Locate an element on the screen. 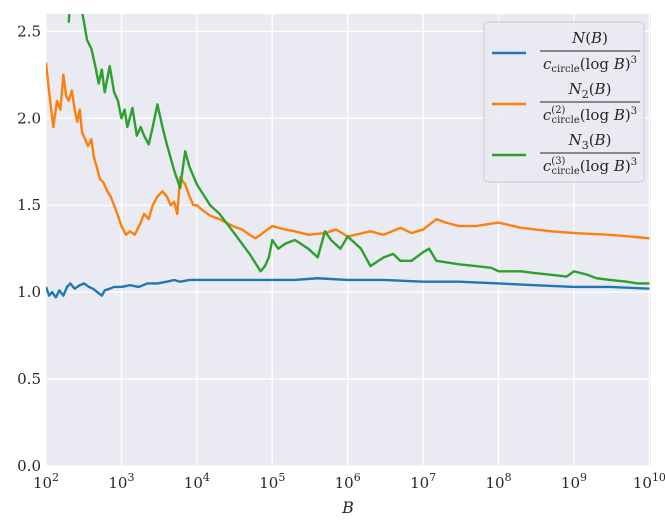  x-tick-exponent: 8 is located at coordinates (508, 477).